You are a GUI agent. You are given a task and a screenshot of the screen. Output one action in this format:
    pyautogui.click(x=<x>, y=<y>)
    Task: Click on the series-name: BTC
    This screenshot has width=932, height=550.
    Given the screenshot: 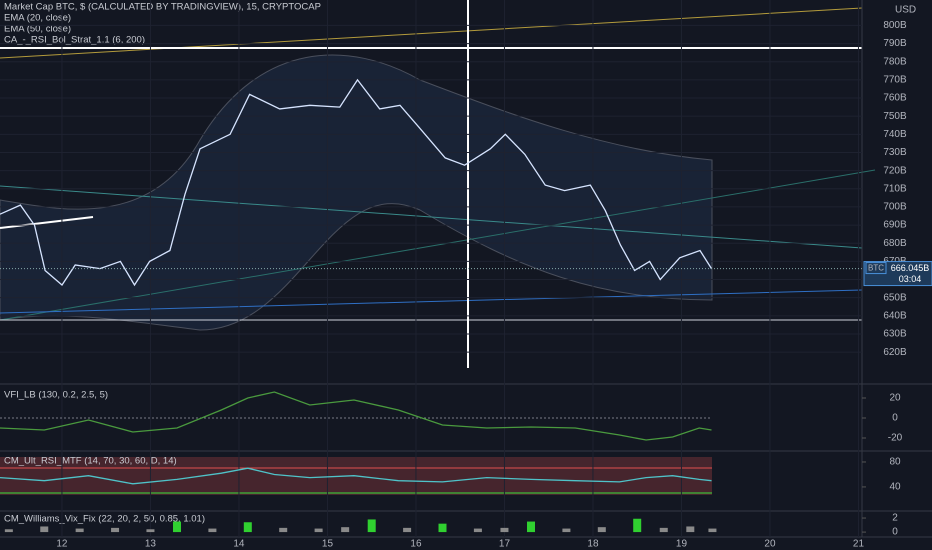 What is the action you would take?
    pyautogui.click(x=876, y=268)
    